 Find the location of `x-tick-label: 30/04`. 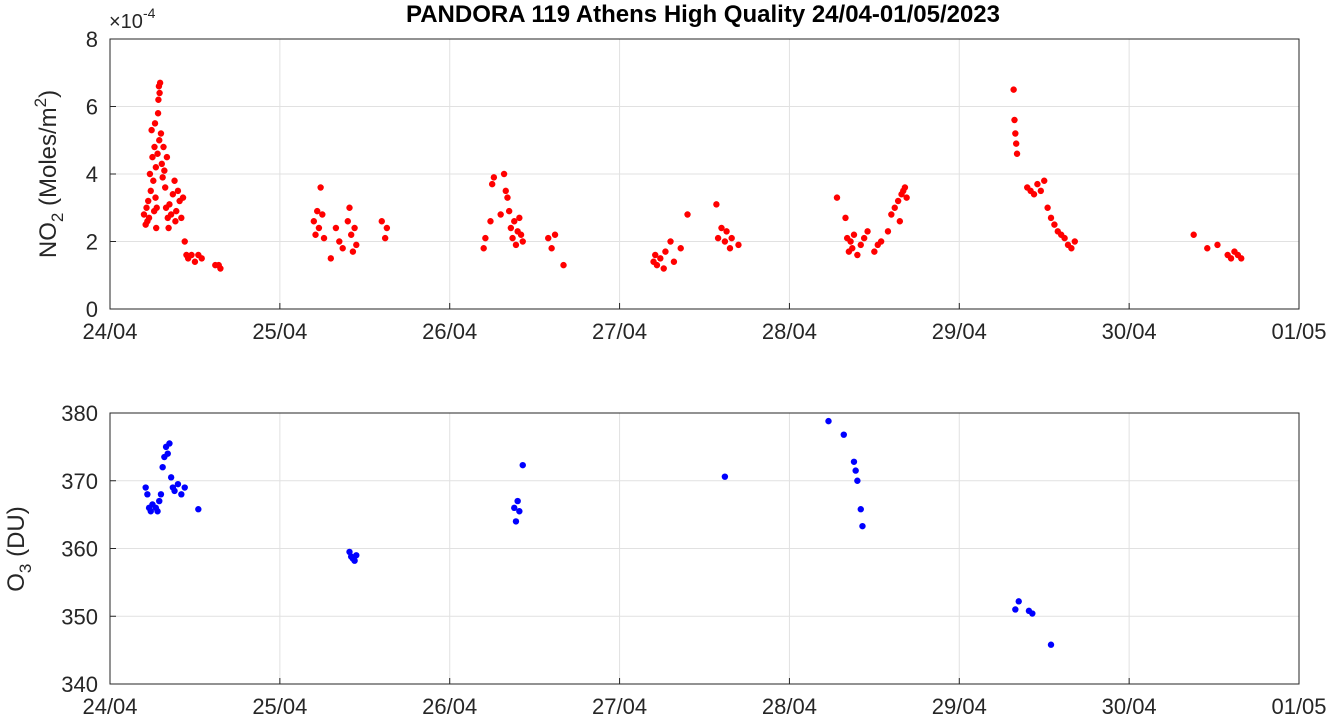

x-tick-label: 30/04 is located at coordinates (1129, 706).